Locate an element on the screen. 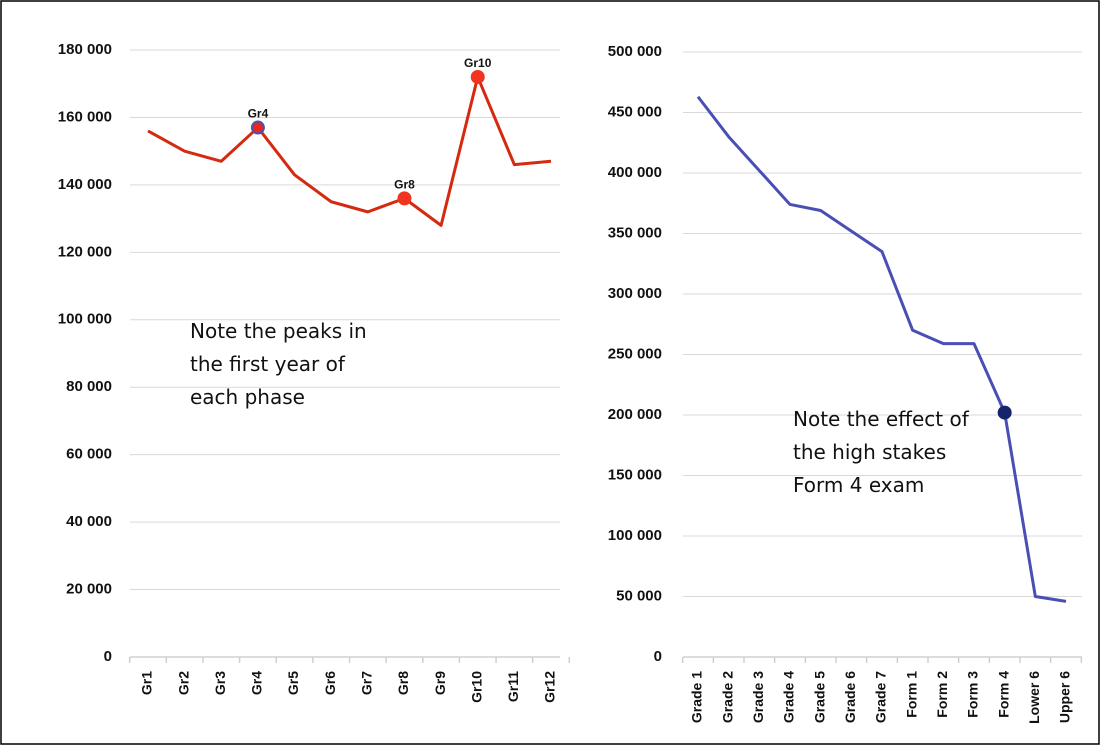 This screenshot has height=745, width=1100. x-tick-label: Gr6 is located at coordinates (330, 683).